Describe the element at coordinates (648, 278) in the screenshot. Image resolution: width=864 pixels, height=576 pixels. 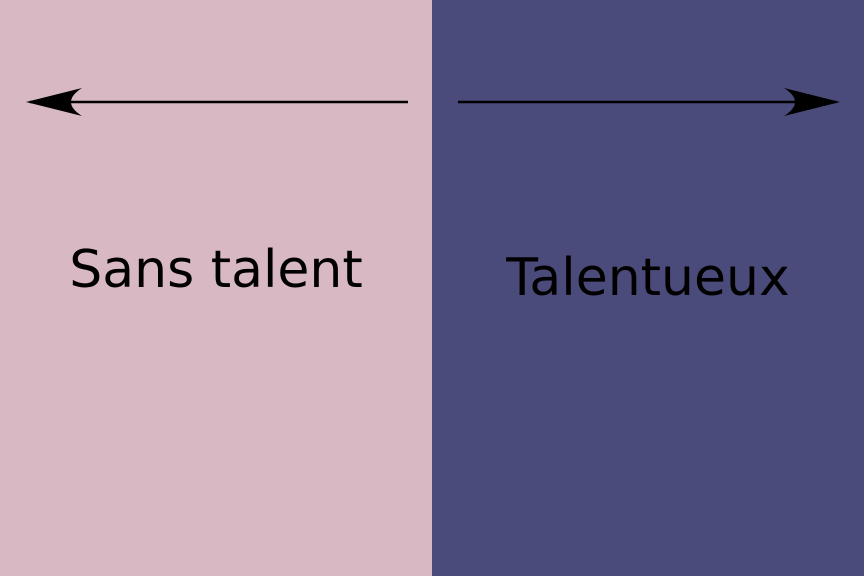
I see `label-talentueux: Talentueux` at that location.